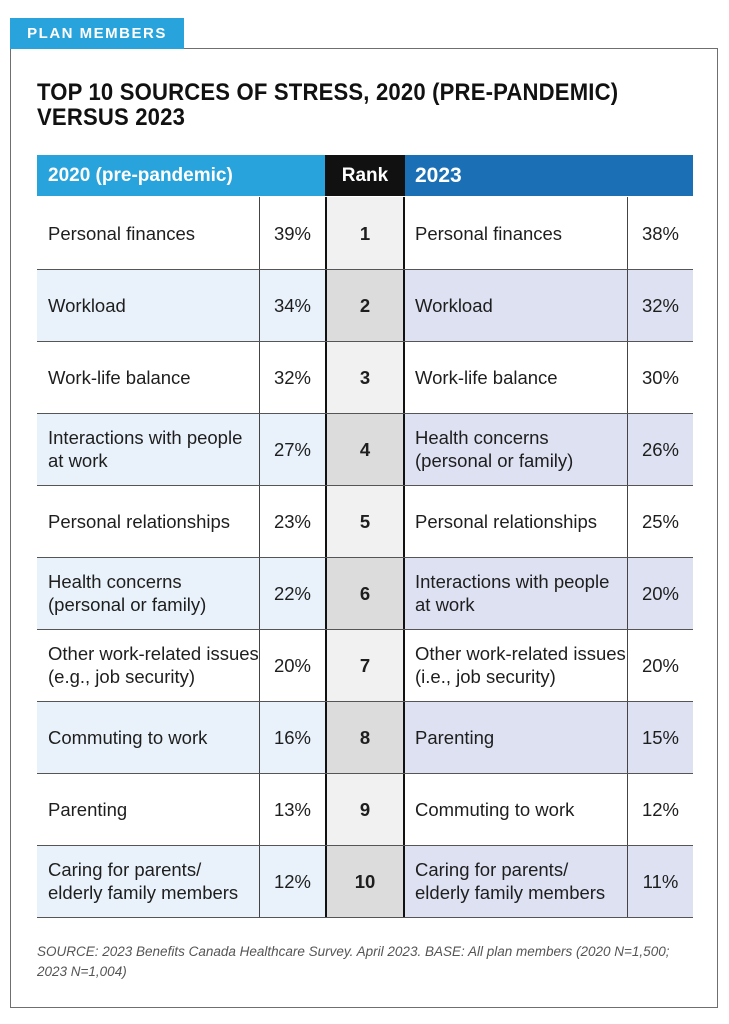 This screenshot has width=729, height=1024. I want to click on rank-number: 8, so click(365, 737).